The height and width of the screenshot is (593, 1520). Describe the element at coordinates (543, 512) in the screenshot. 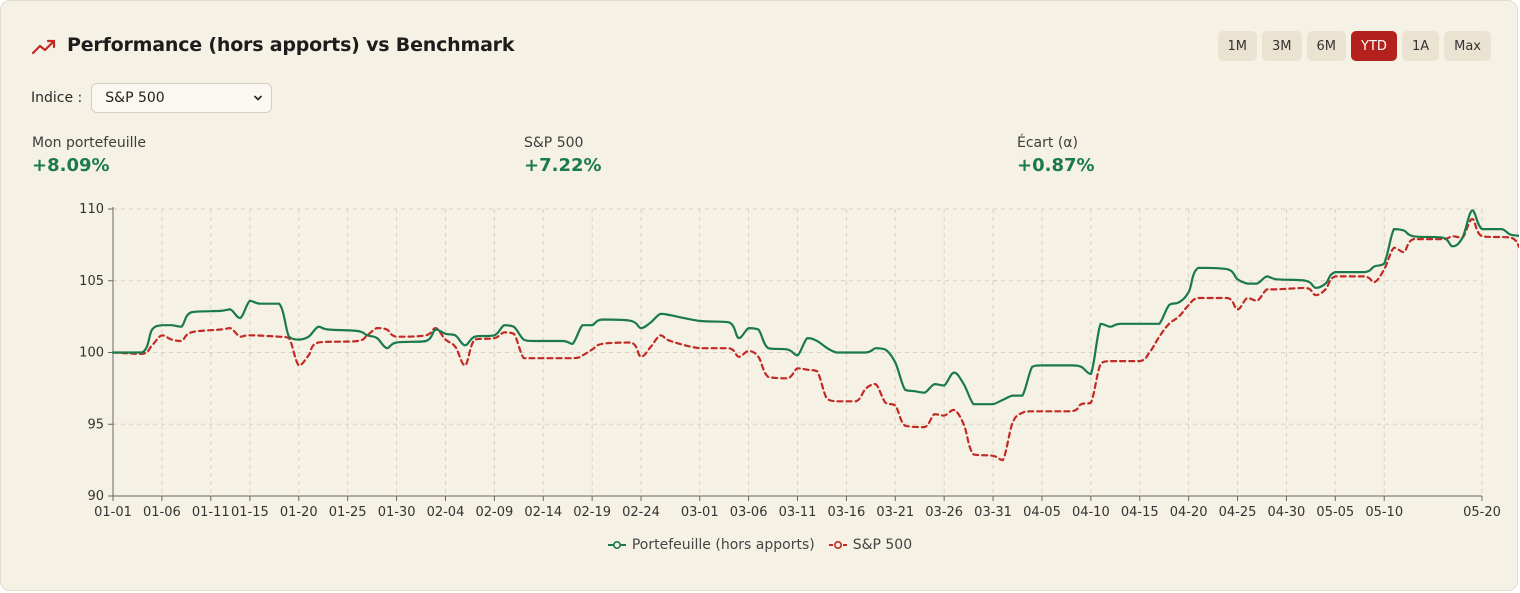

I see `x-tick-label: 02-14` at that location.